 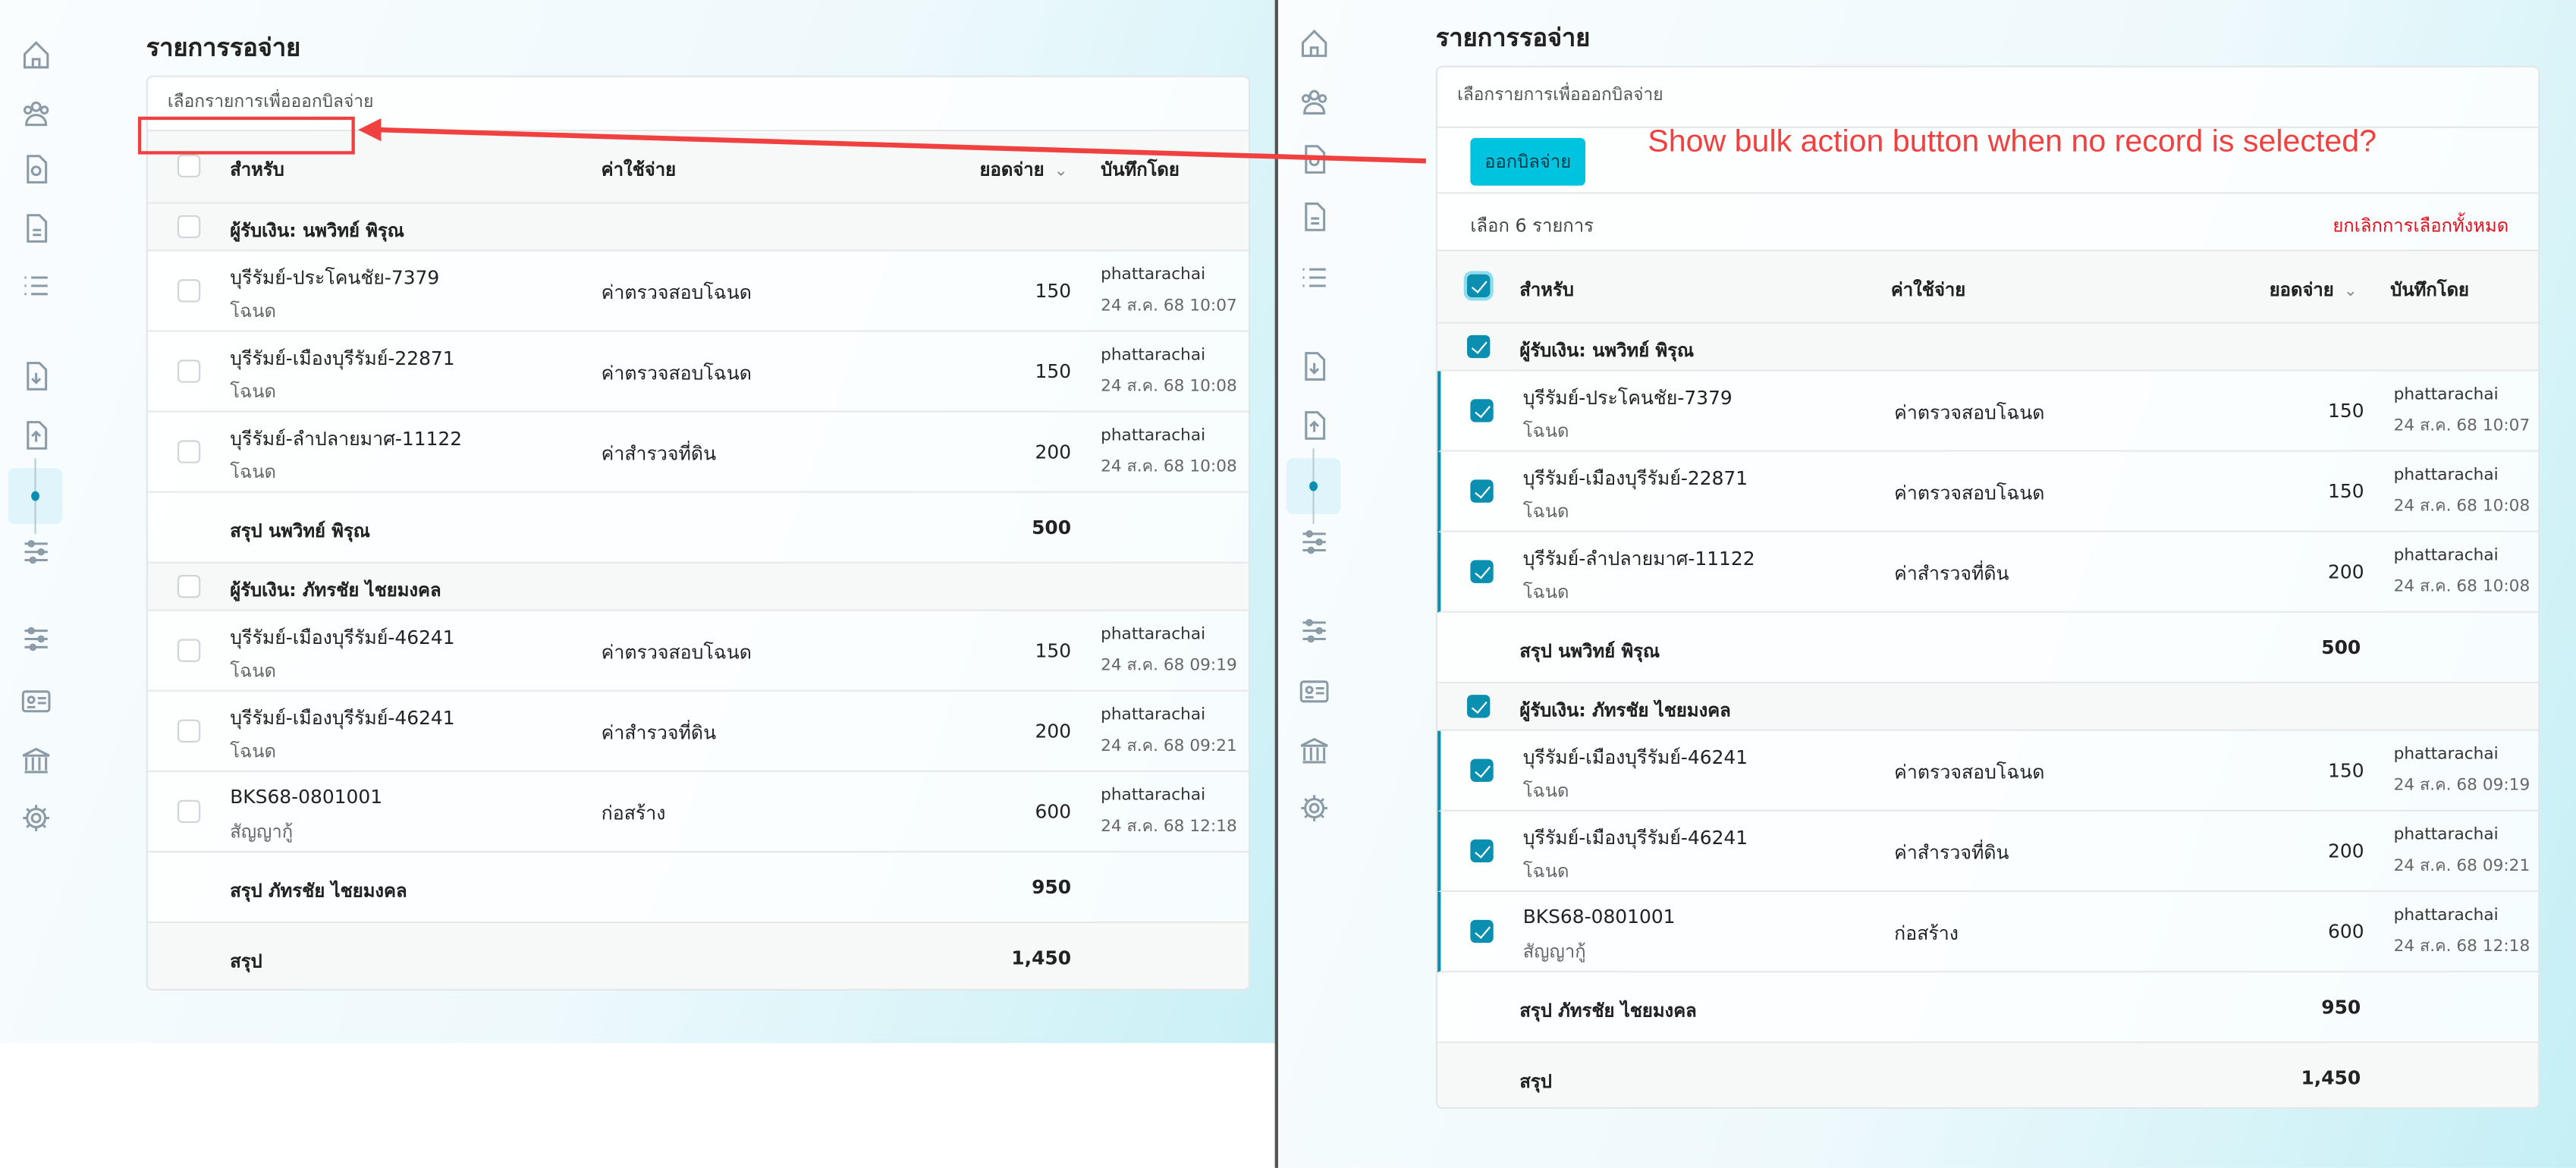 I want to click on active-dot-icon, so click(x=1313, y=486).